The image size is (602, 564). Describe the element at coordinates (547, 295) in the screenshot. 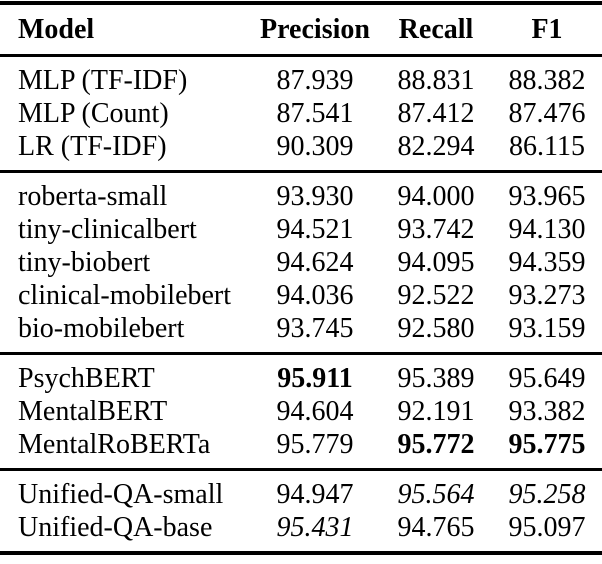

I see `cell-f1: 93.273` at that location.